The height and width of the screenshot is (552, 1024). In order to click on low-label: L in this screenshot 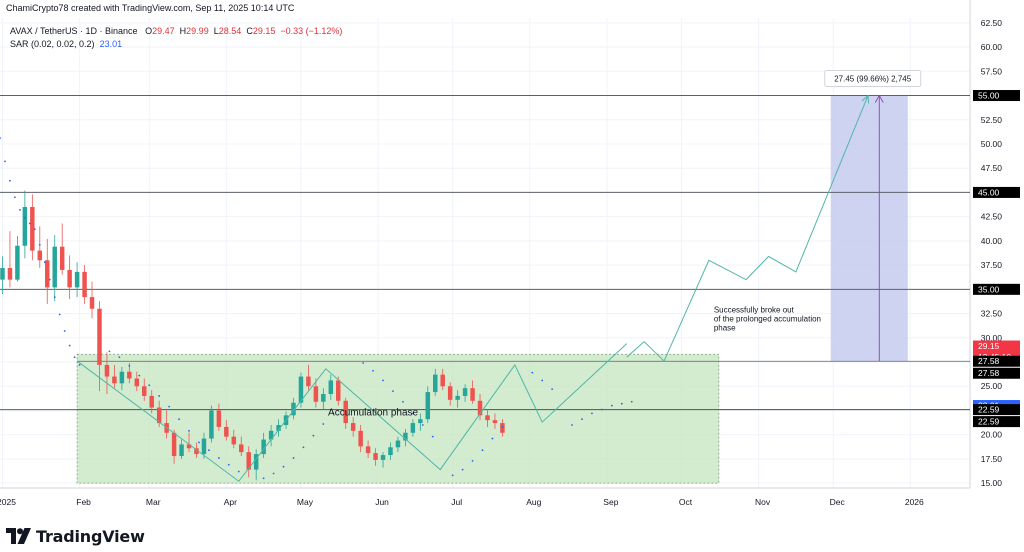, I will do `click(216, 31)`.